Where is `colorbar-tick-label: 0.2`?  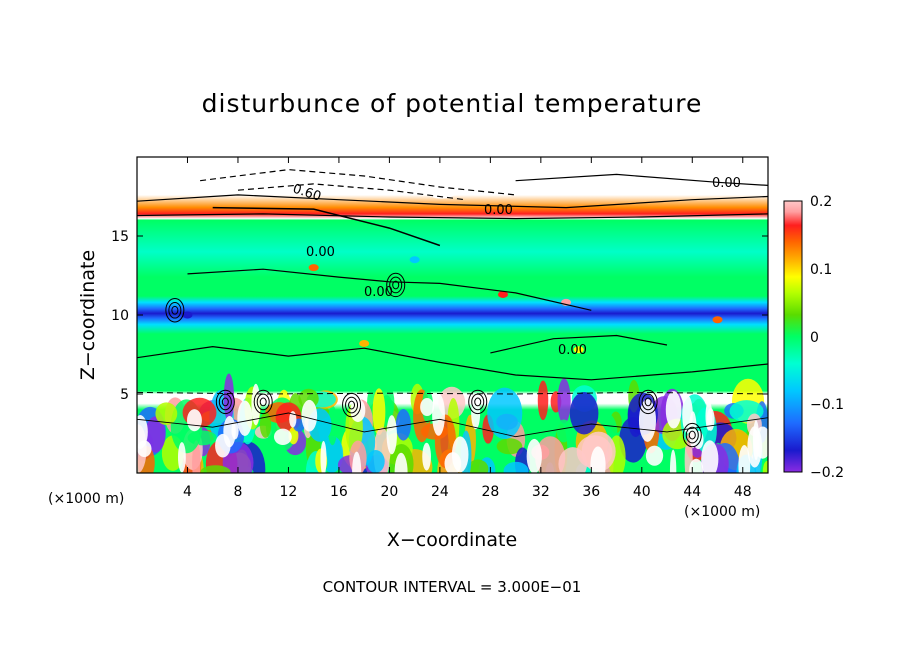 colorbar-tick-label: 0.2 is located at coordinates (821, 202).